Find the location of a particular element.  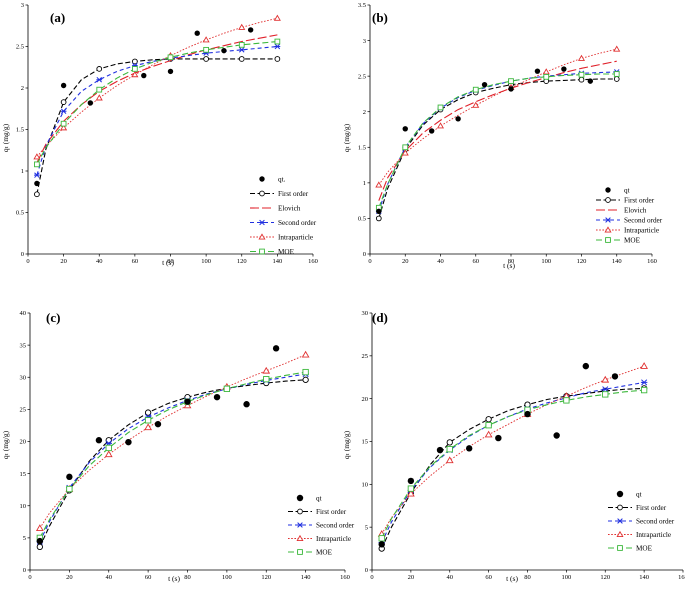

panel-c-y-tick-label: 25 is located at coordinates (23, 410).